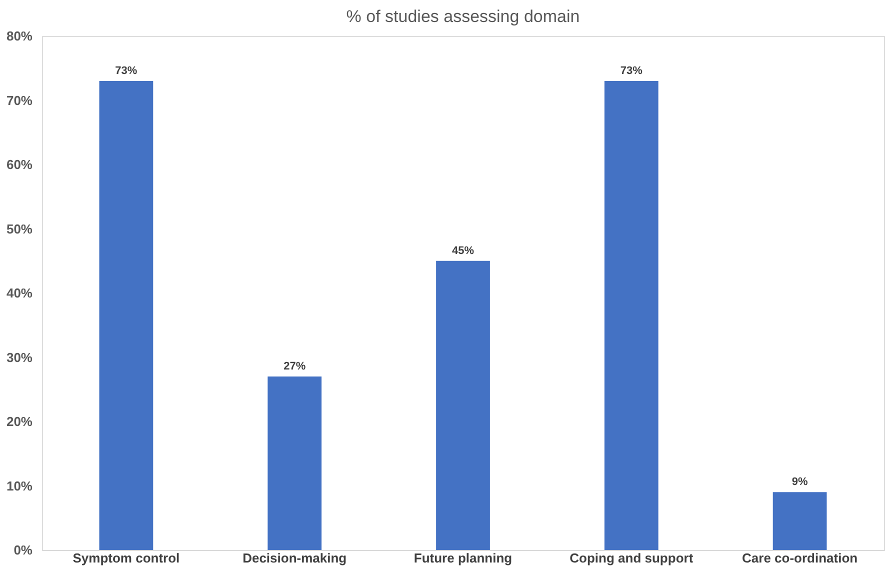 The image size is (889, 573). Describe the element at coordinates (19, 486) in the screenshot. I see `y-tick-label: 10%` at that location.